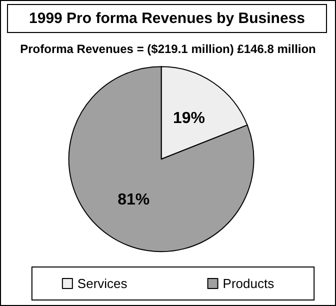 This screenshot has height=306, width=336. Describe the element at coordinates (134, 199) in the screenshot. I see `data-label: 81%` at that location.